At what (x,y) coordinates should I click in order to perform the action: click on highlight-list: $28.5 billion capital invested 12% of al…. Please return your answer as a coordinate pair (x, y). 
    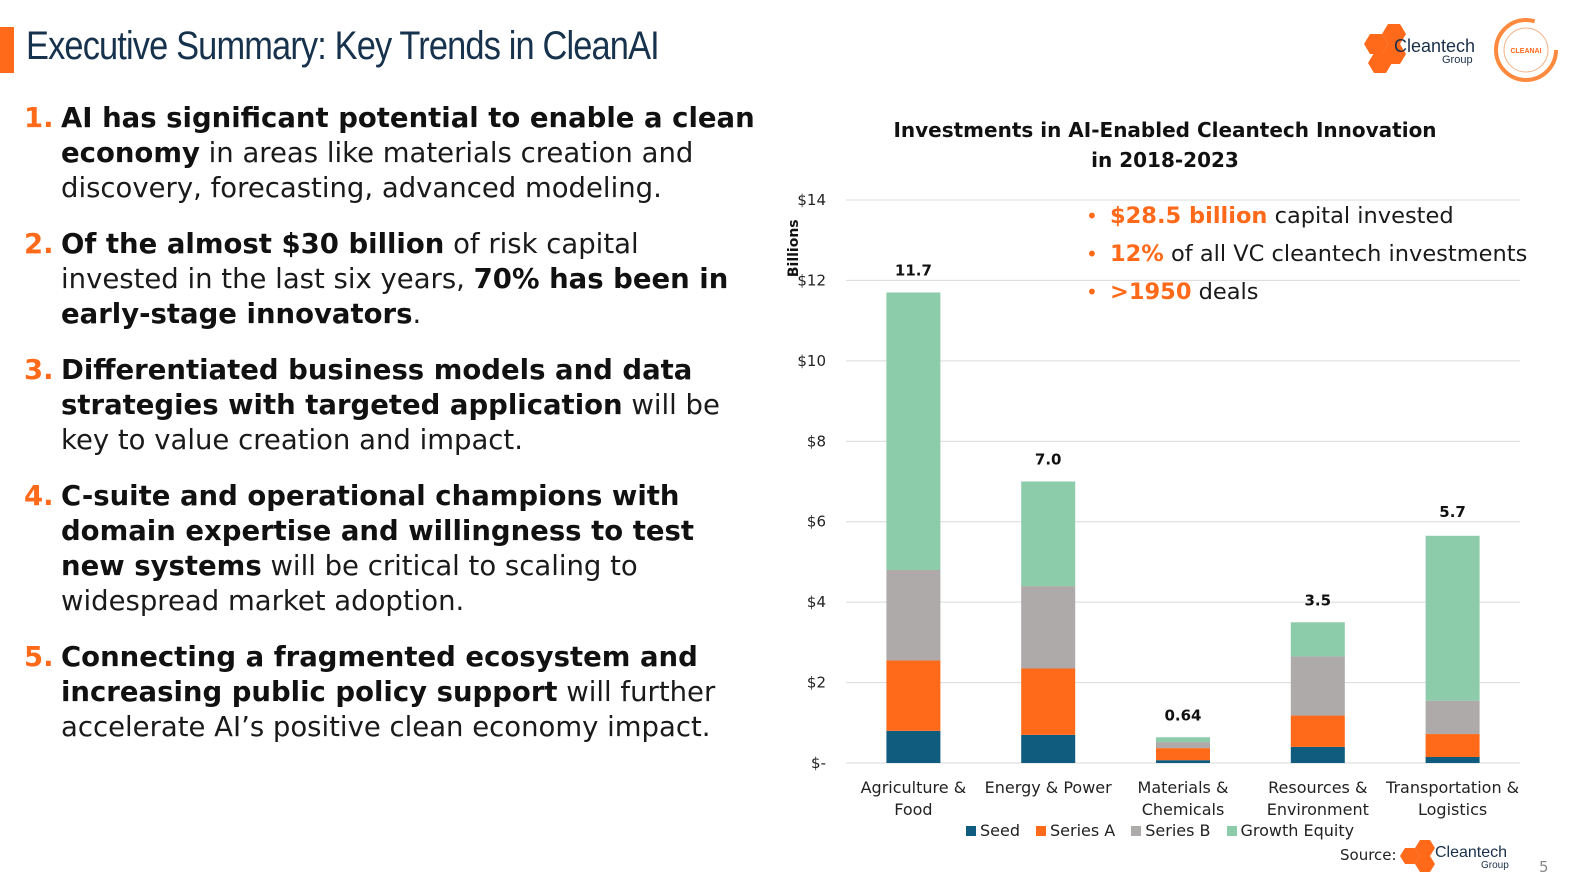
    Looking at the image, I should click on (1305, 254).